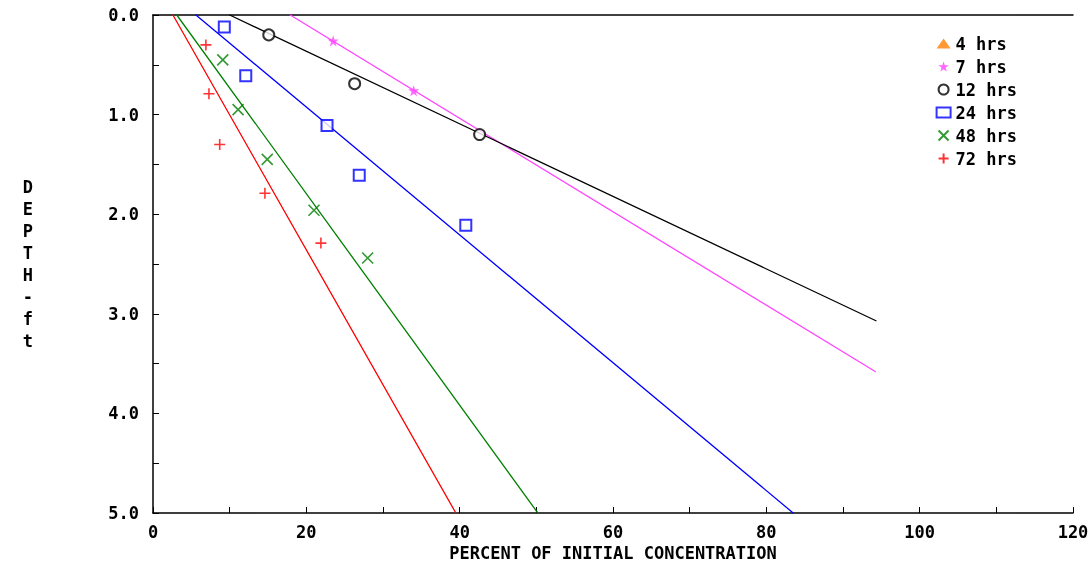 Image resolution: width=1092 pixels, height=579 pixels. What do you see at coordinates (123, 15) in the screenshot?
I see `y-tick-label: 0.0` at bounding box center [123, 15].